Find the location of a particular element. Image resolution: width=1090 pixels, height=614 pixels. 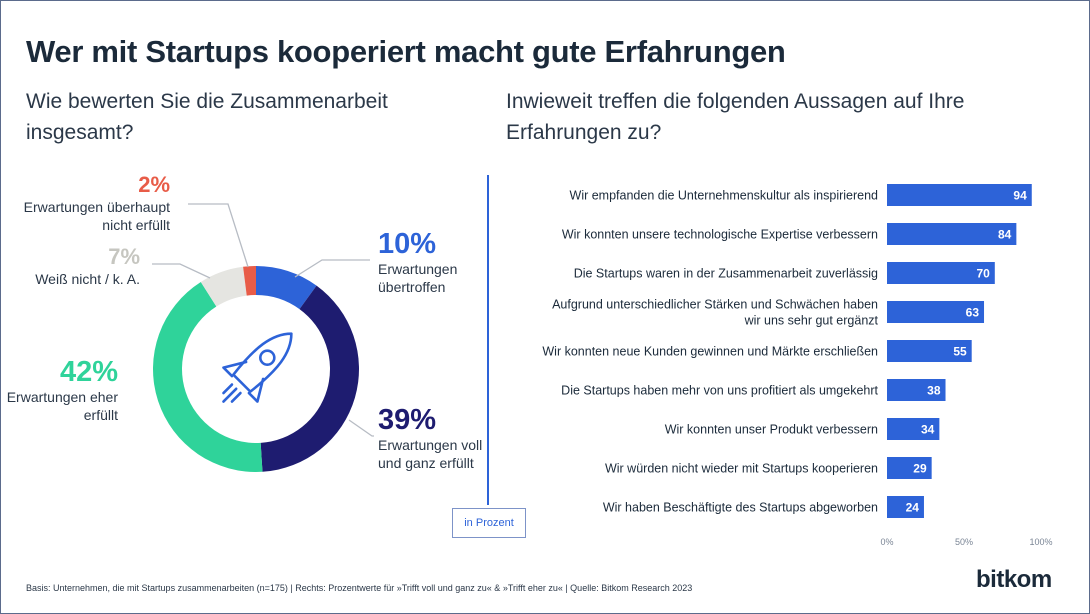

bar-label-4-line-2: wir uns sehr gut ergänzt is located at coordinates (811, 321).